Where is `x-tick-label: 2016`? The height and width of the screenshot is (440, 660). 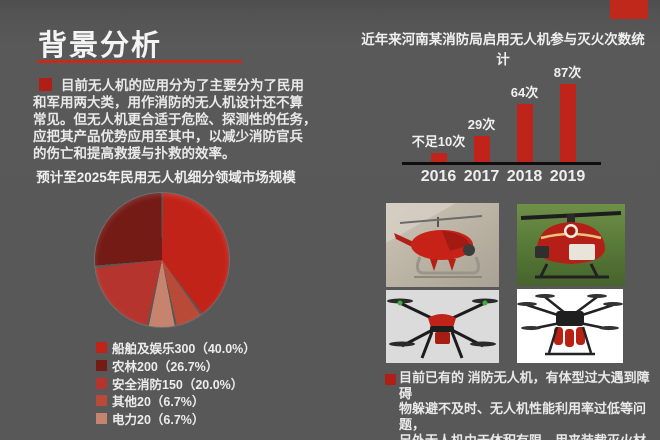 x-tick-label: 2016 is located at coordinates (438, 176).